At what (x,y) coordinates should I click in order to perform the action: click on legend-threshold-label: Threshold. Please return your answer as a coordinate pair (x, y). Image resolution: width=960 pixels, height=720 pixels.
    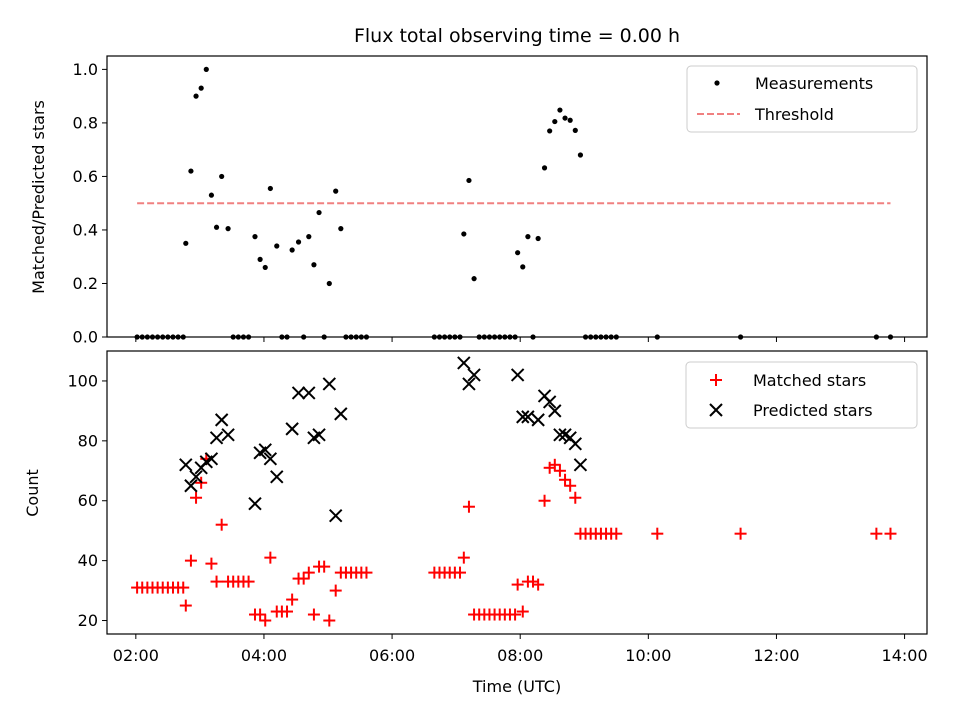
    Looking at the image, I should click on (794, 114).